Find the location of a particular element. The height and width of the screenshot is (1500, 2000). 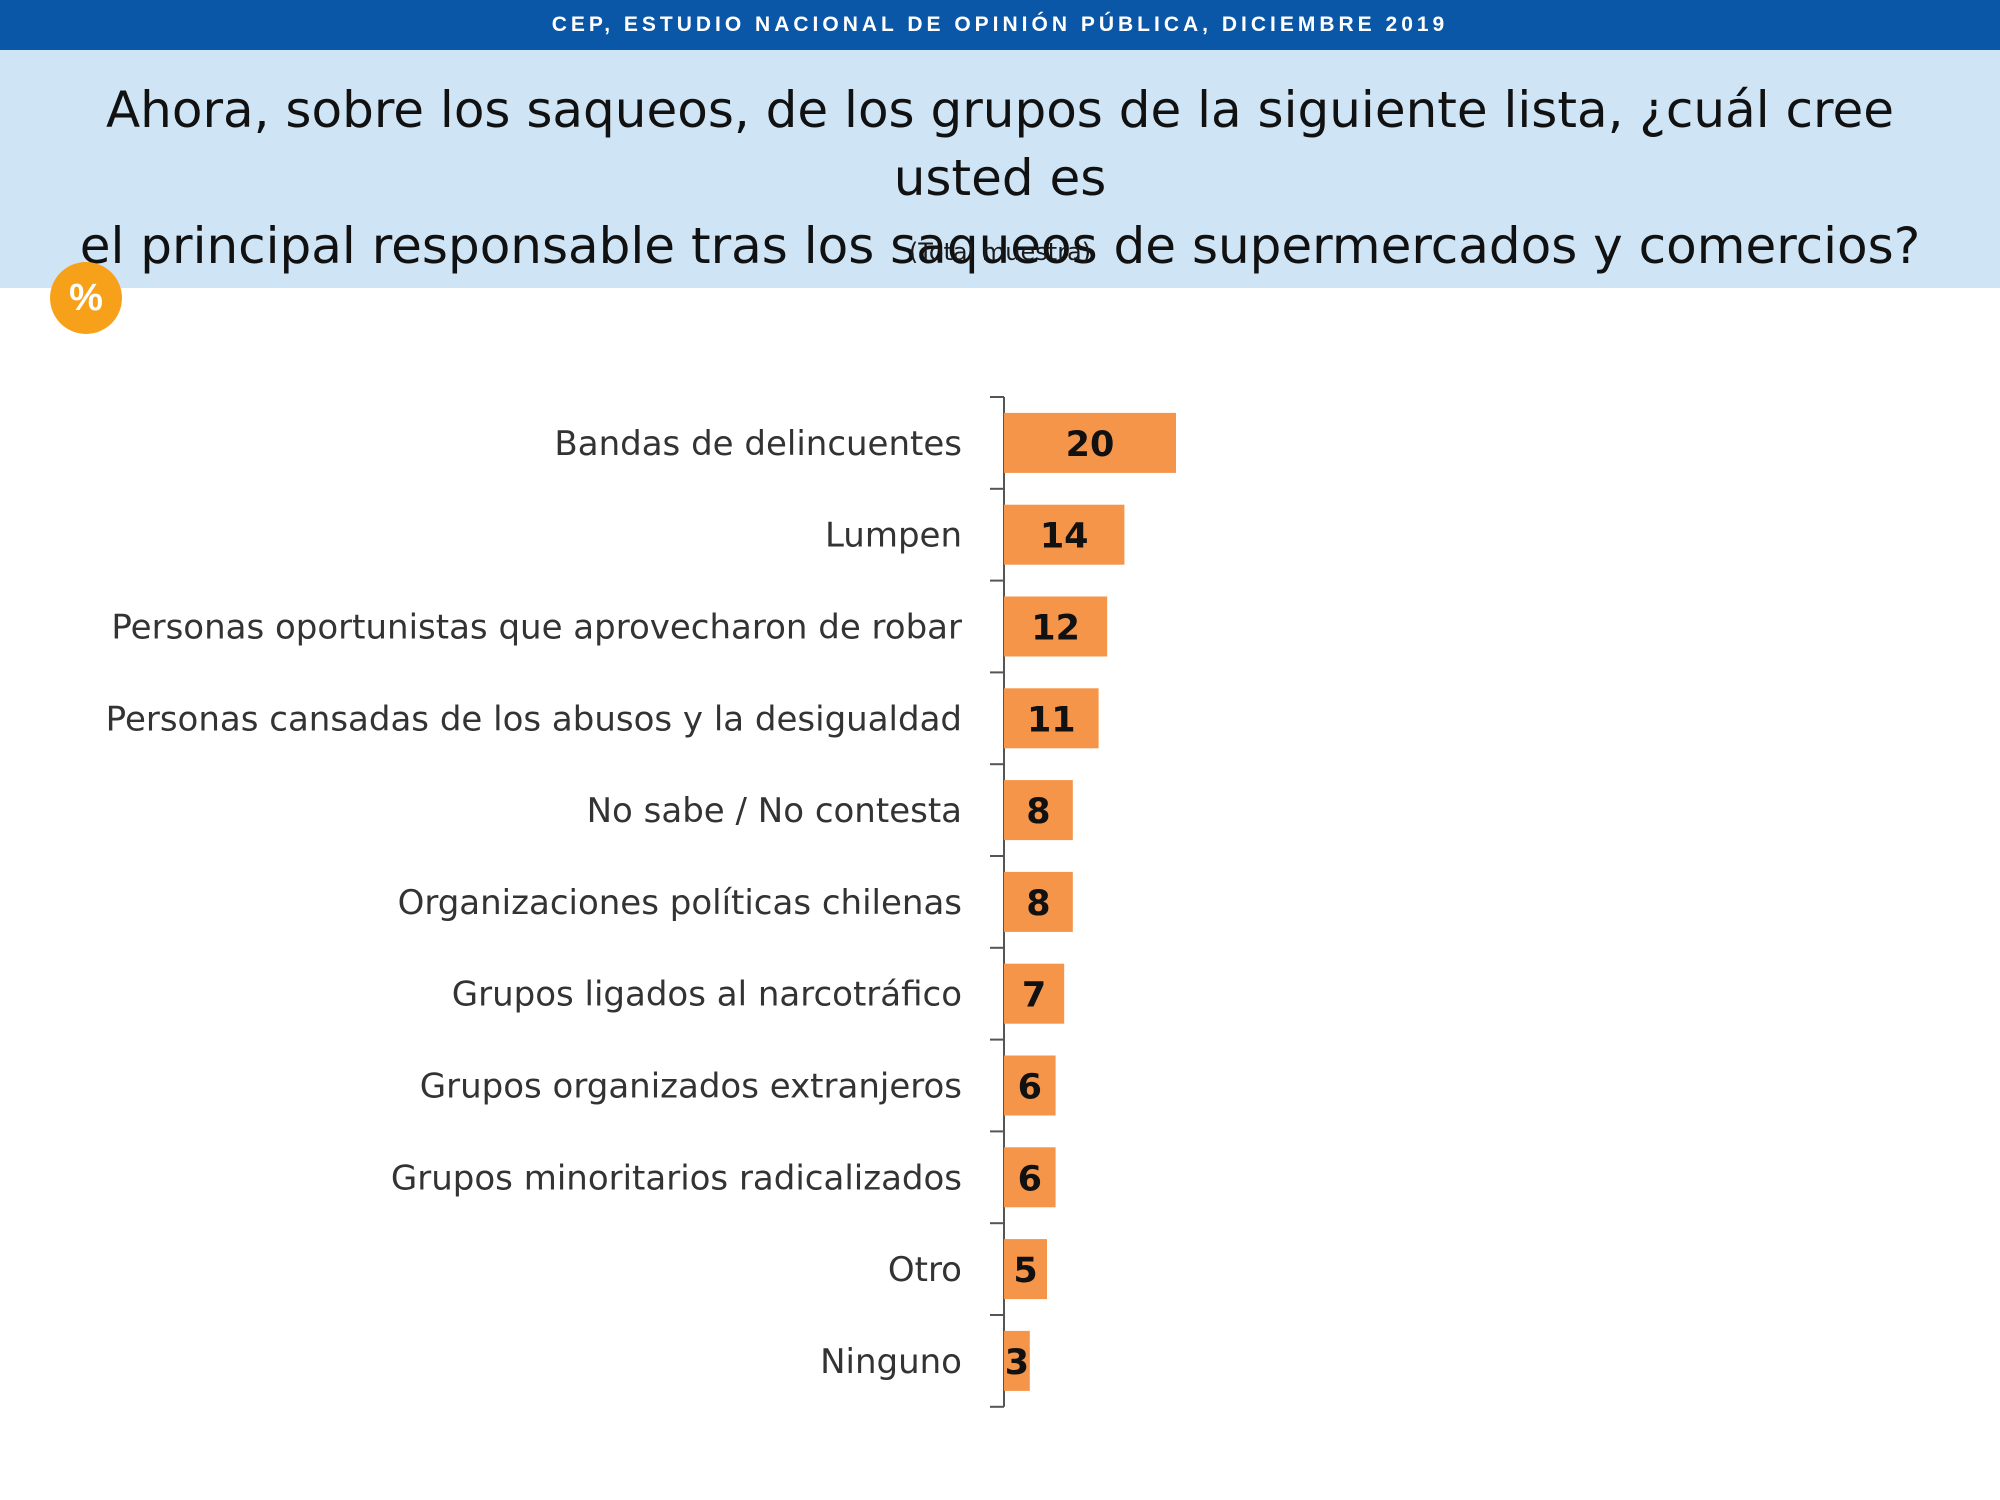

category-label: Grupos organizados extranjeros is located at coordinates (691, 1087).